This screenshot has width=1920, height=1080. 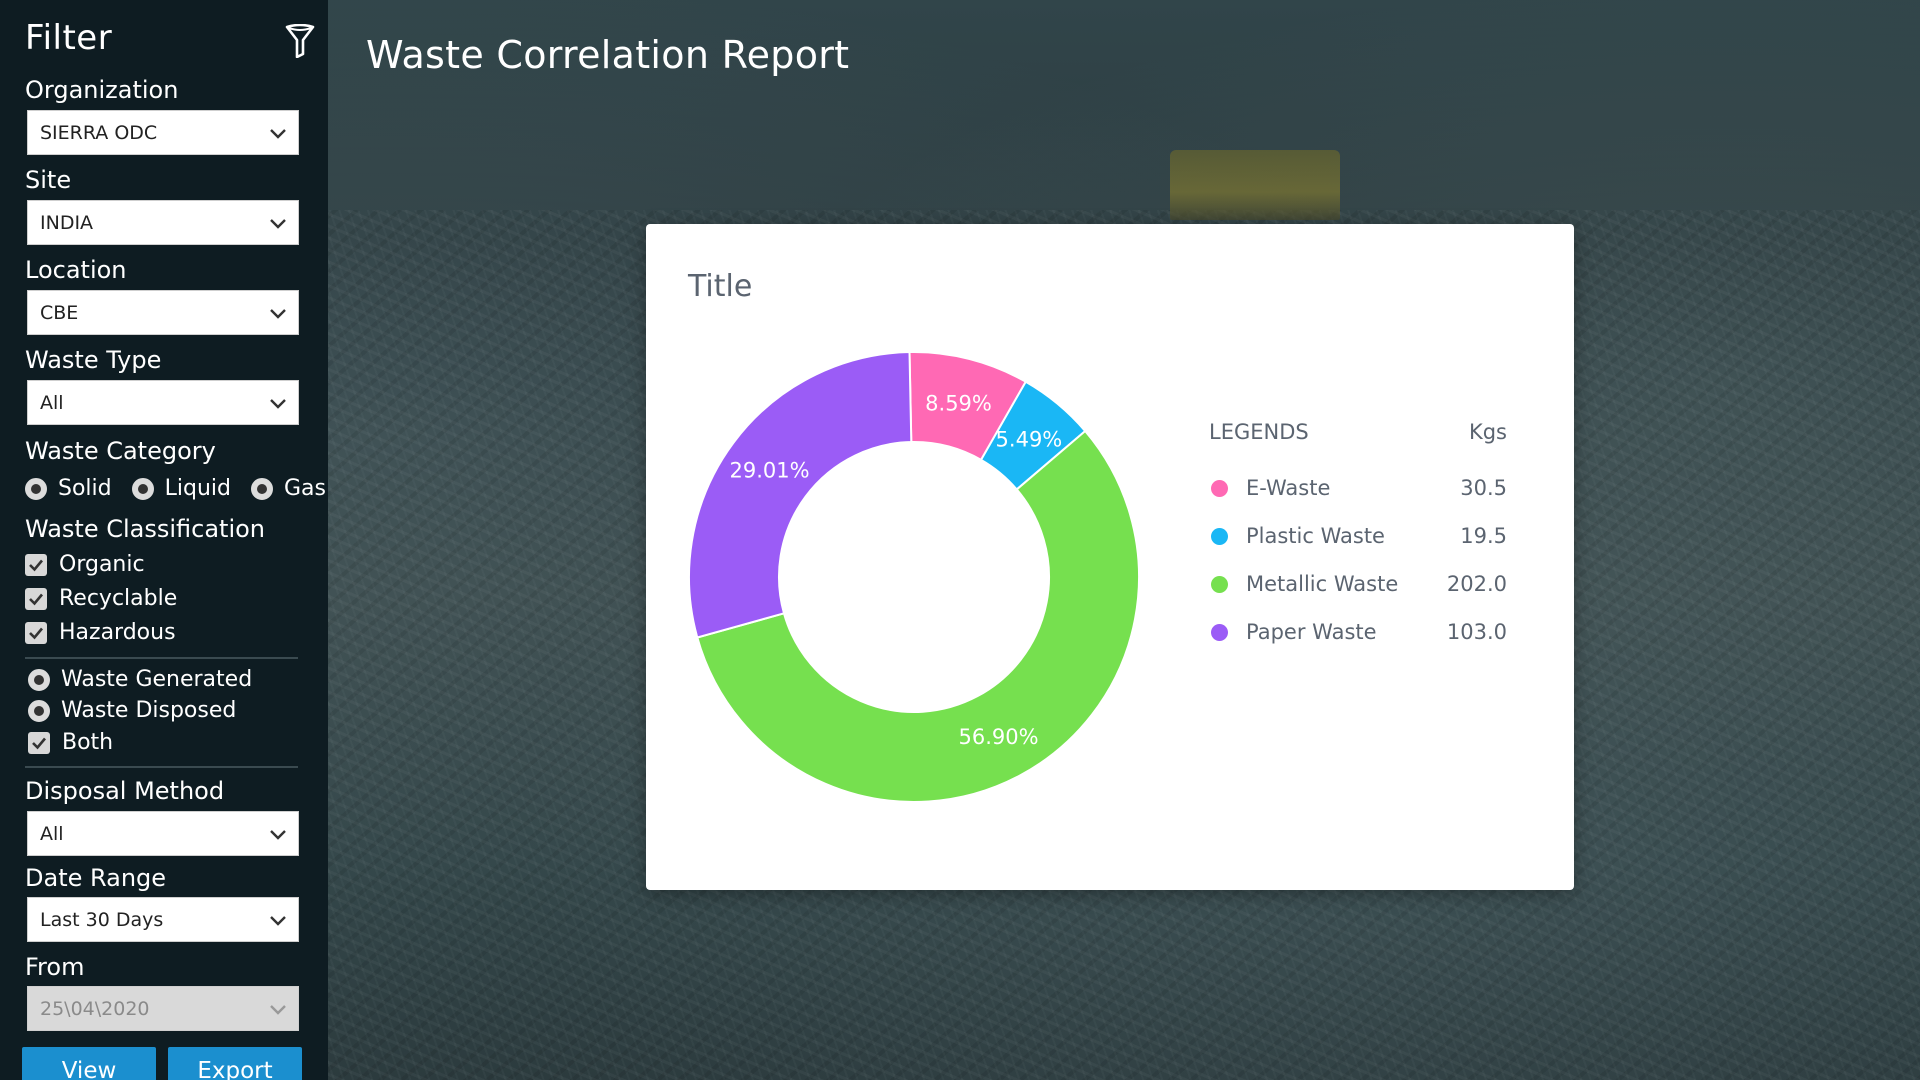 What do you see at coordinates (1029, 439) in the screenshot?
I see `slice-label-plastic-waste: 5.49%` at bounding box center [1029, 439].